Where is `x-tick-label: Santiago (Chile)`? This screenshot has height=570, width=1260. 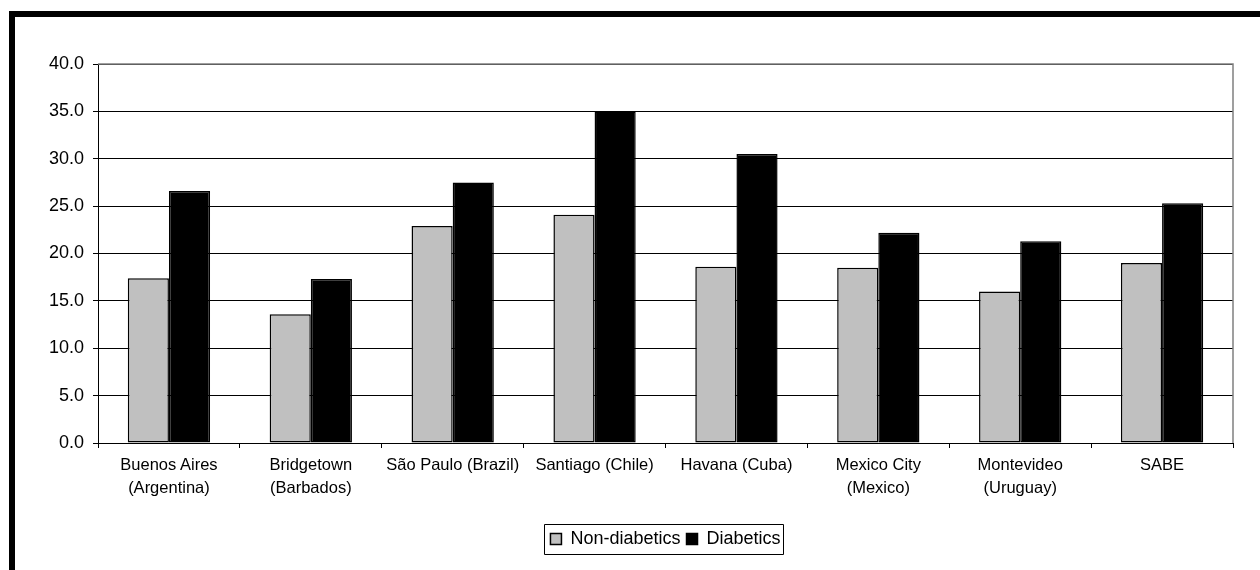 x-tick-label: Santiago (Chile) is located at coordinates (594, 463).